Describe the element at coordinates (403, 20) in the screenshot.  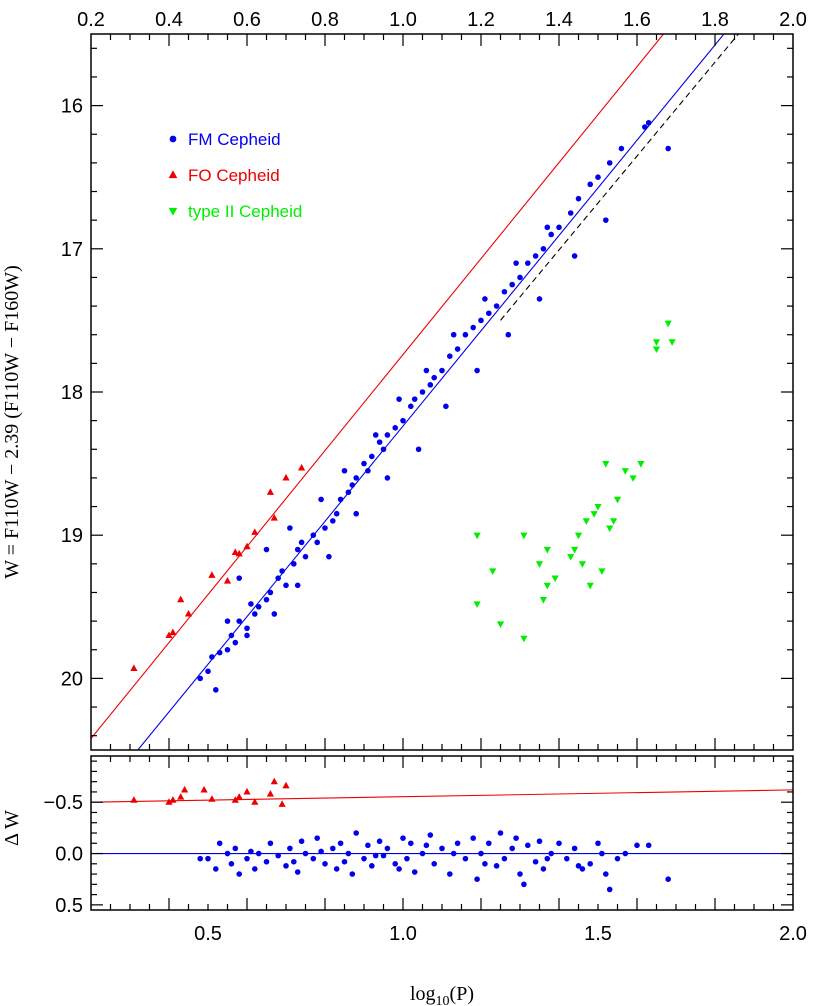
I see `x-tick-label-top: 1.0` at that location.